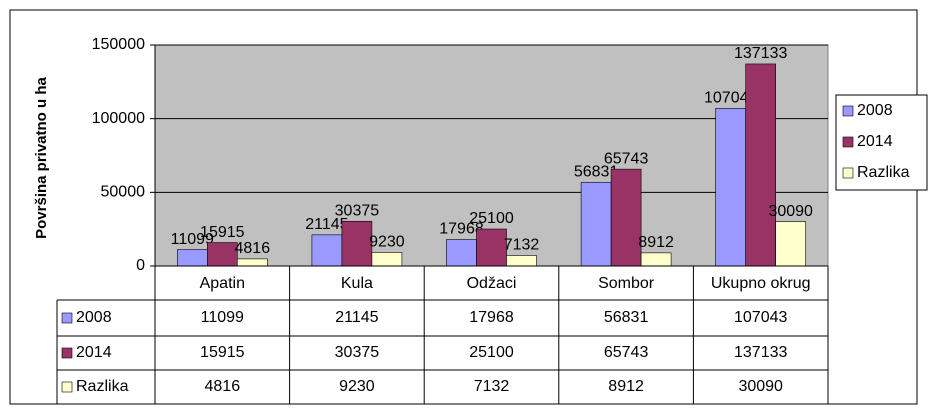  Describe the element at coordinates (492, 283) in the screenshot. I see `x-tick-label: Odžaci` at that location.